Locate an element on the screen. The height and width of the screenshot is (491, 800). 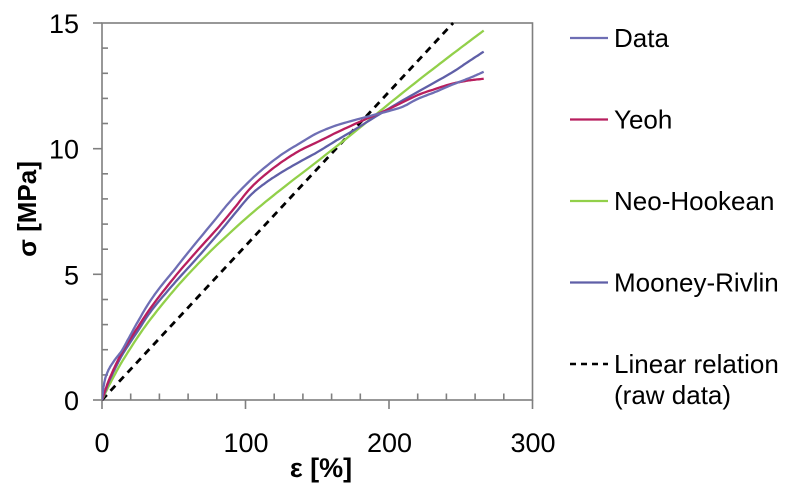
svg-text: Mooney-Rivlin is located at coordinates (696, 283).